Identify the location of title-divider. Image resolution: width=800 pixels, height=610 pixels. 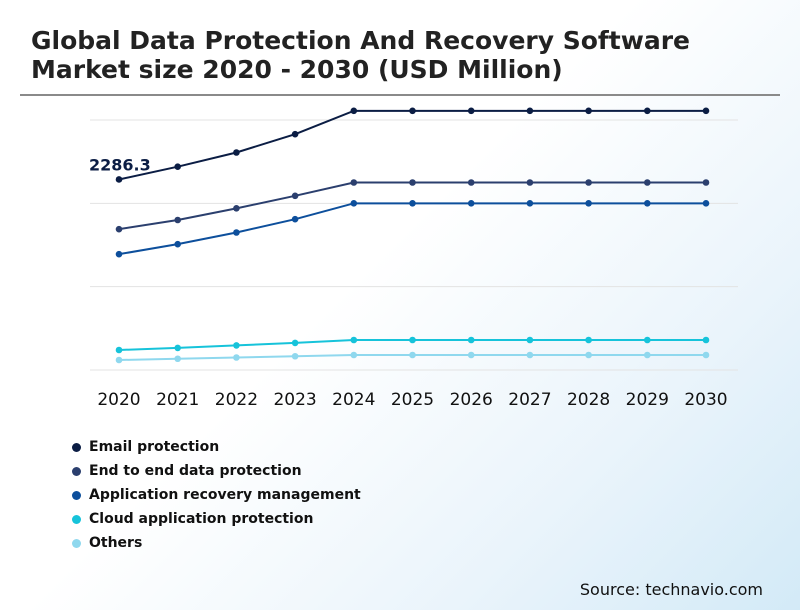
(400, 95).